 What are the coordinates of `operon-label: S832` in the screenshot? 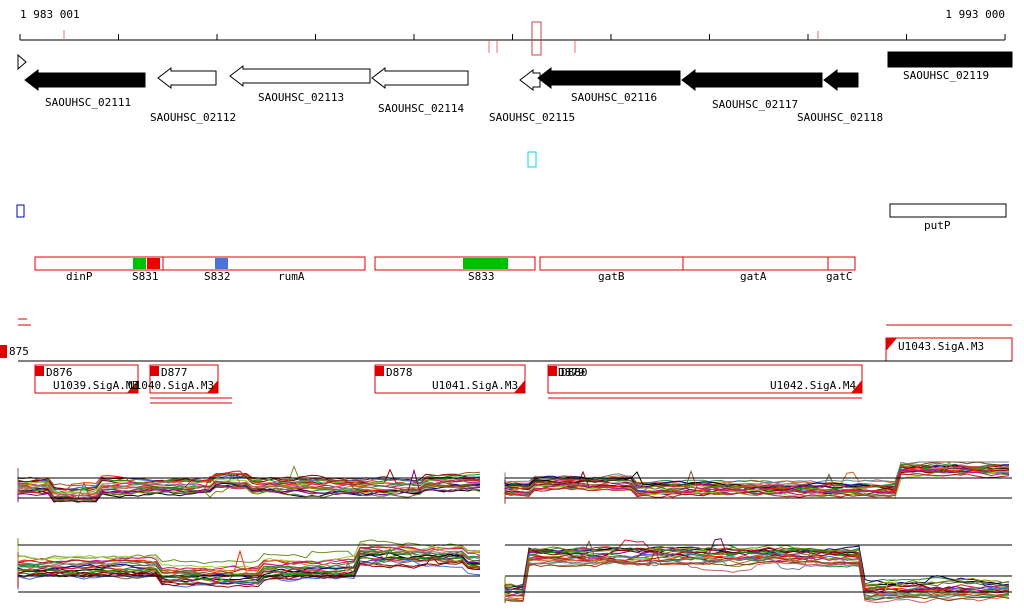 It's located at (217, 276).